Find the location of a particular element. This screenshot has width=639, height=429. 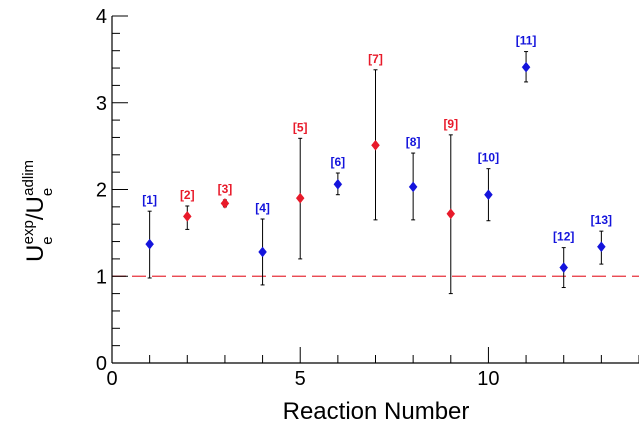

y-tick-label: 0 is located at coordinates (101, 364).